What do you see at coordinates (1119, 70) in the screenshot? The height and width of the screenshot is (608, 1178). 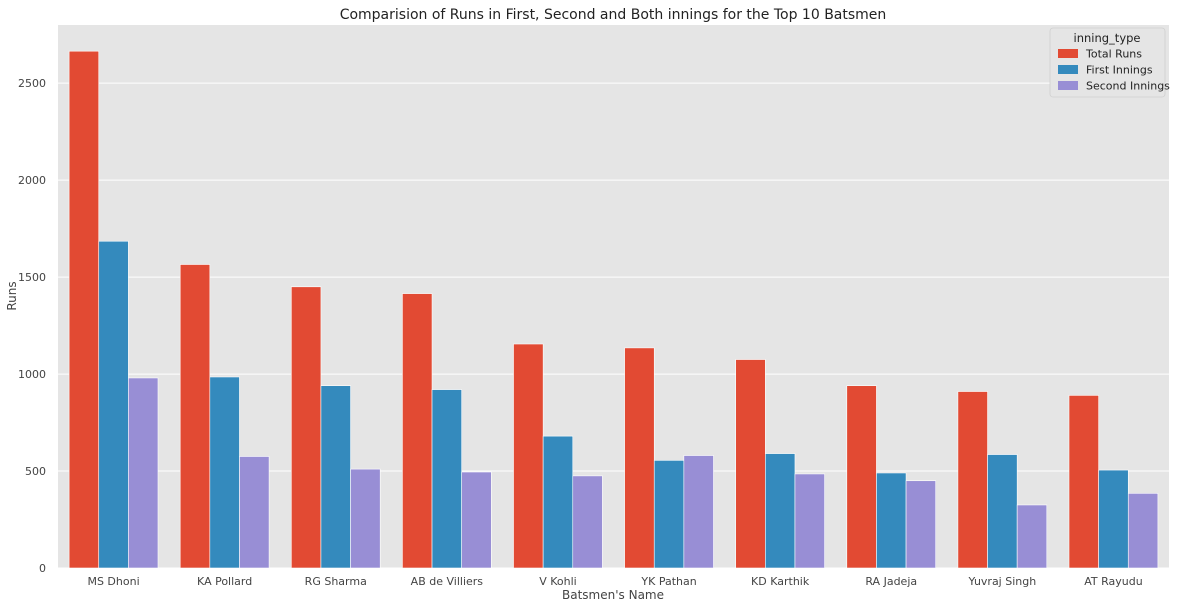 I see `legend-label: First Innings` at bounding box center [1119, 70].